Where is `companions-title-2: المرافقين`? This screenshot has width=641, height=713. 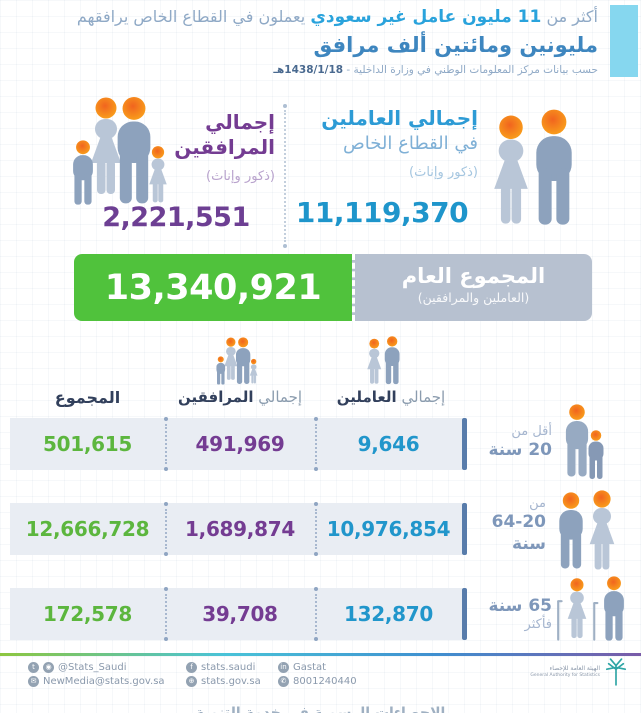 companions-title-2: المرافقين is located at coordinates (224, 147).